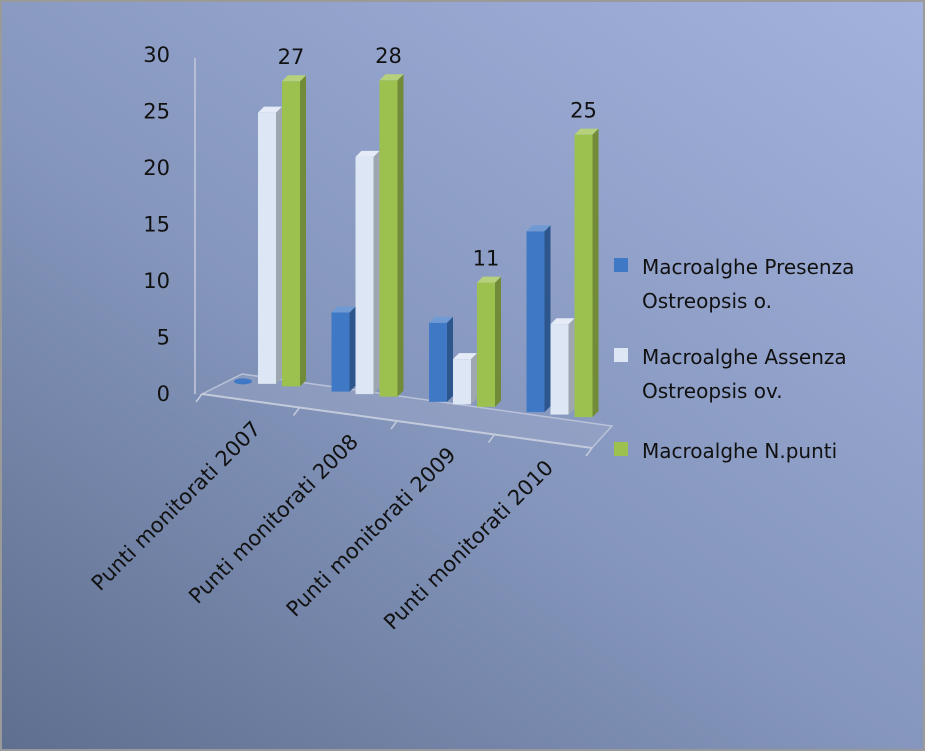 The image size is (925, 753). I want to click on data-label: 25, so click(583, 111).